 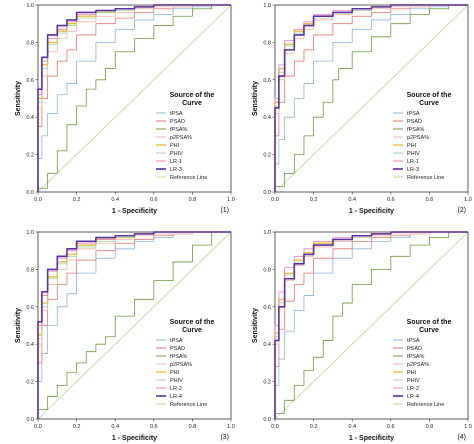 I want to click on panel-label: (3), so click(x=224, y=437).